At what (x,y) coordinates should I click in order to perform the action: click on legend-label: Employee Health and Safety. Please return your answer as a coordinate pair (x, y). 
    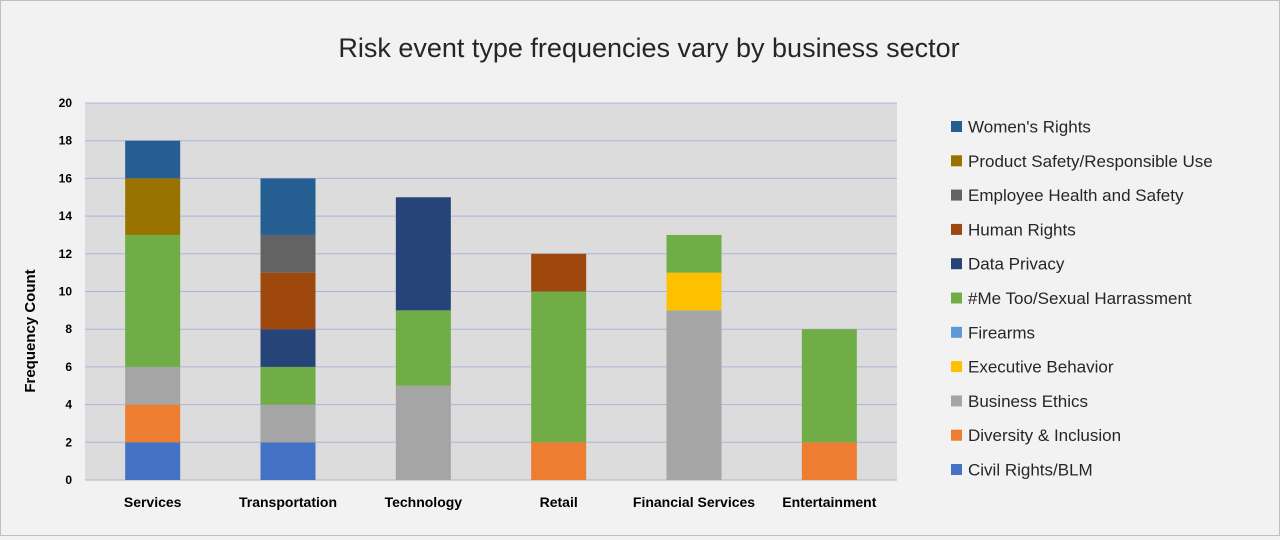
    Looking at the image, I should click on (1076, 195).